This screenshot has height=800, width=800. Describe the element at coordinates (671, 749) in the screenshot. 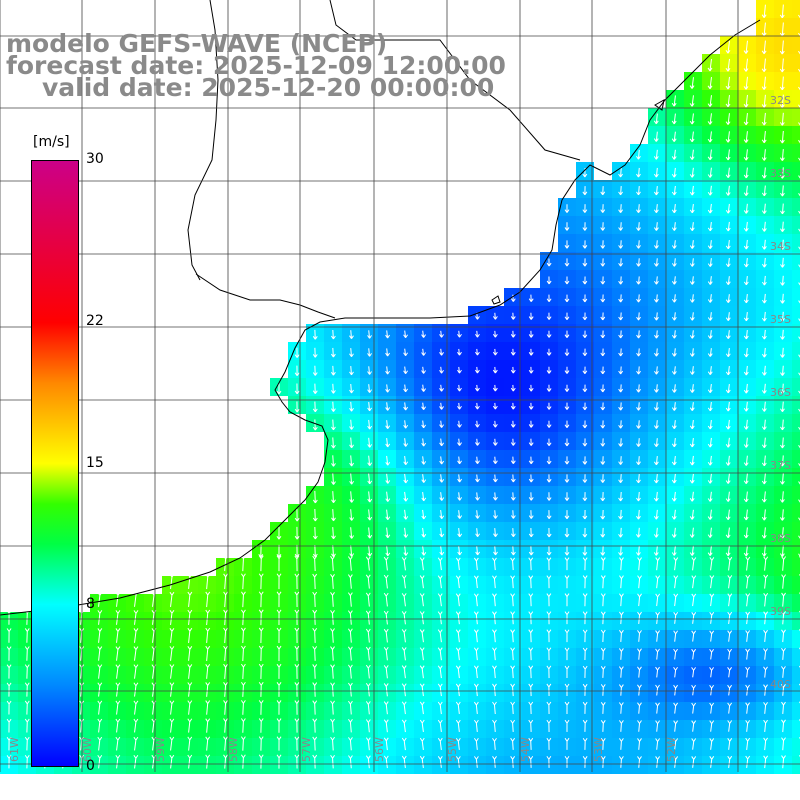

I see `longitude-label: 52W` at that location.